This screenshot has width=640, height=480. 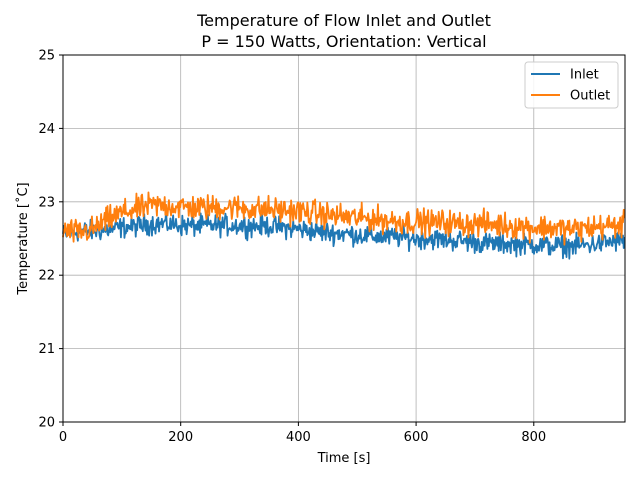 I want to click on x-tick-label: 800, so click(x=533, y=437).